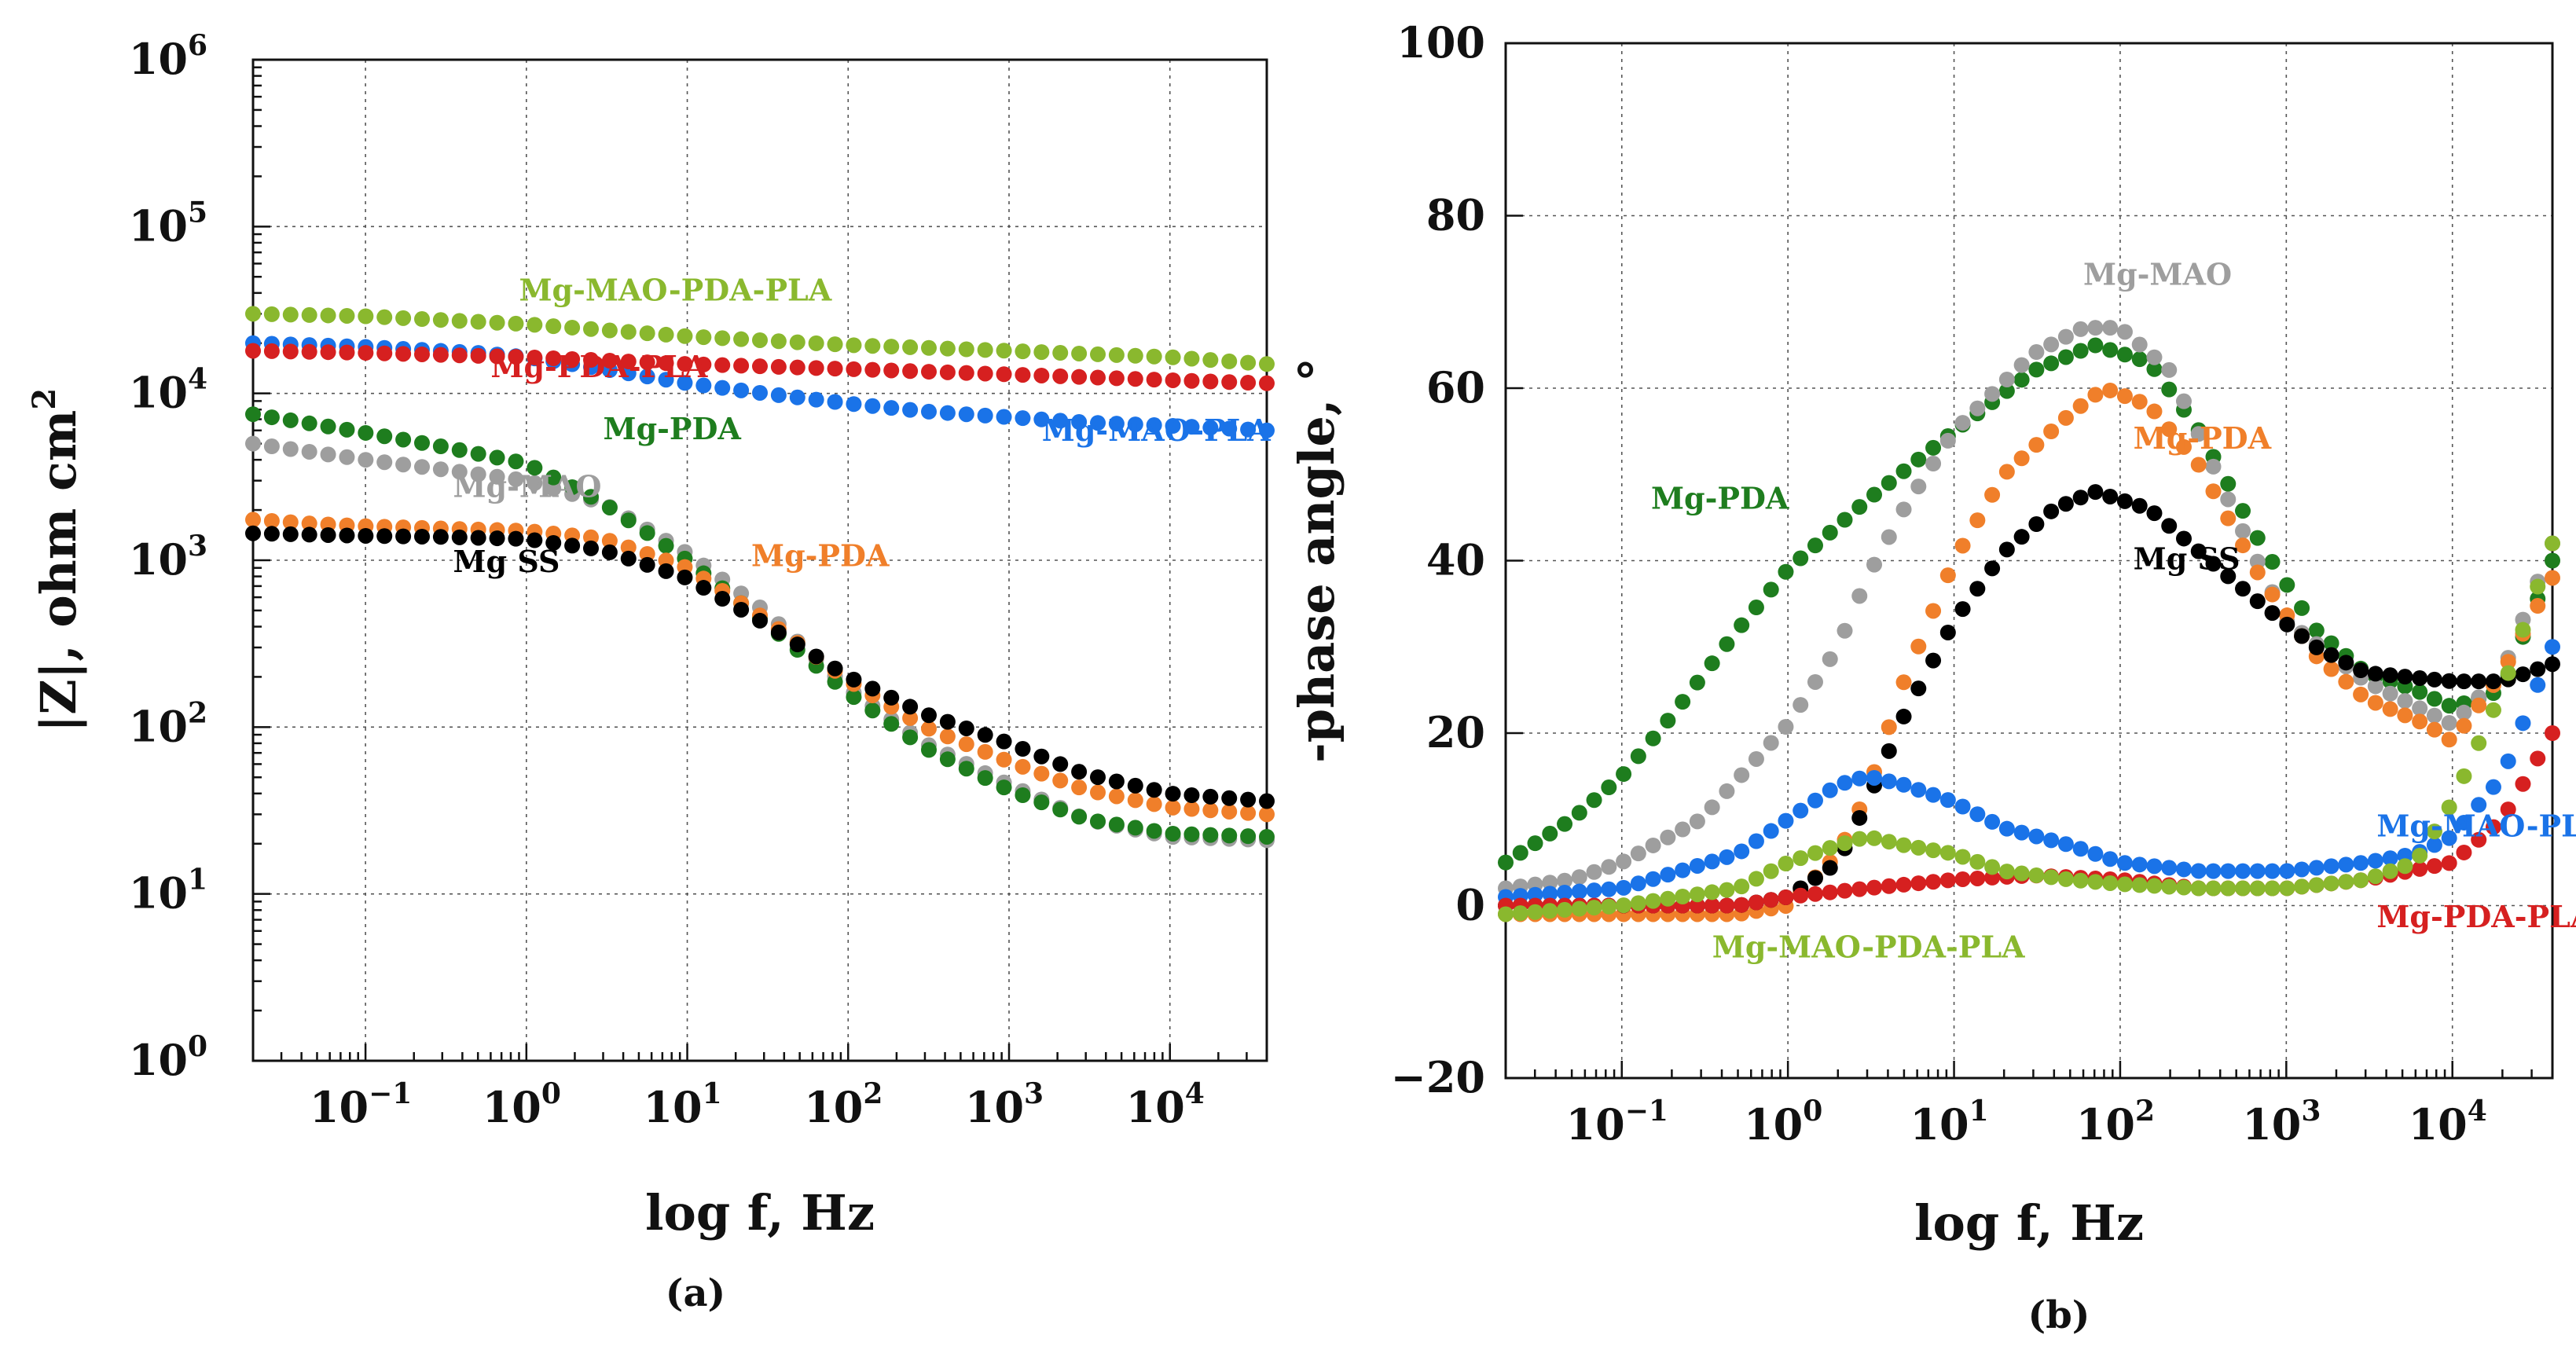 The height and width of the screenshot is (1357, 2576). Describe the element at coordinates (760, 667) in the screenshot. I see `series-mg-ss` at that location.